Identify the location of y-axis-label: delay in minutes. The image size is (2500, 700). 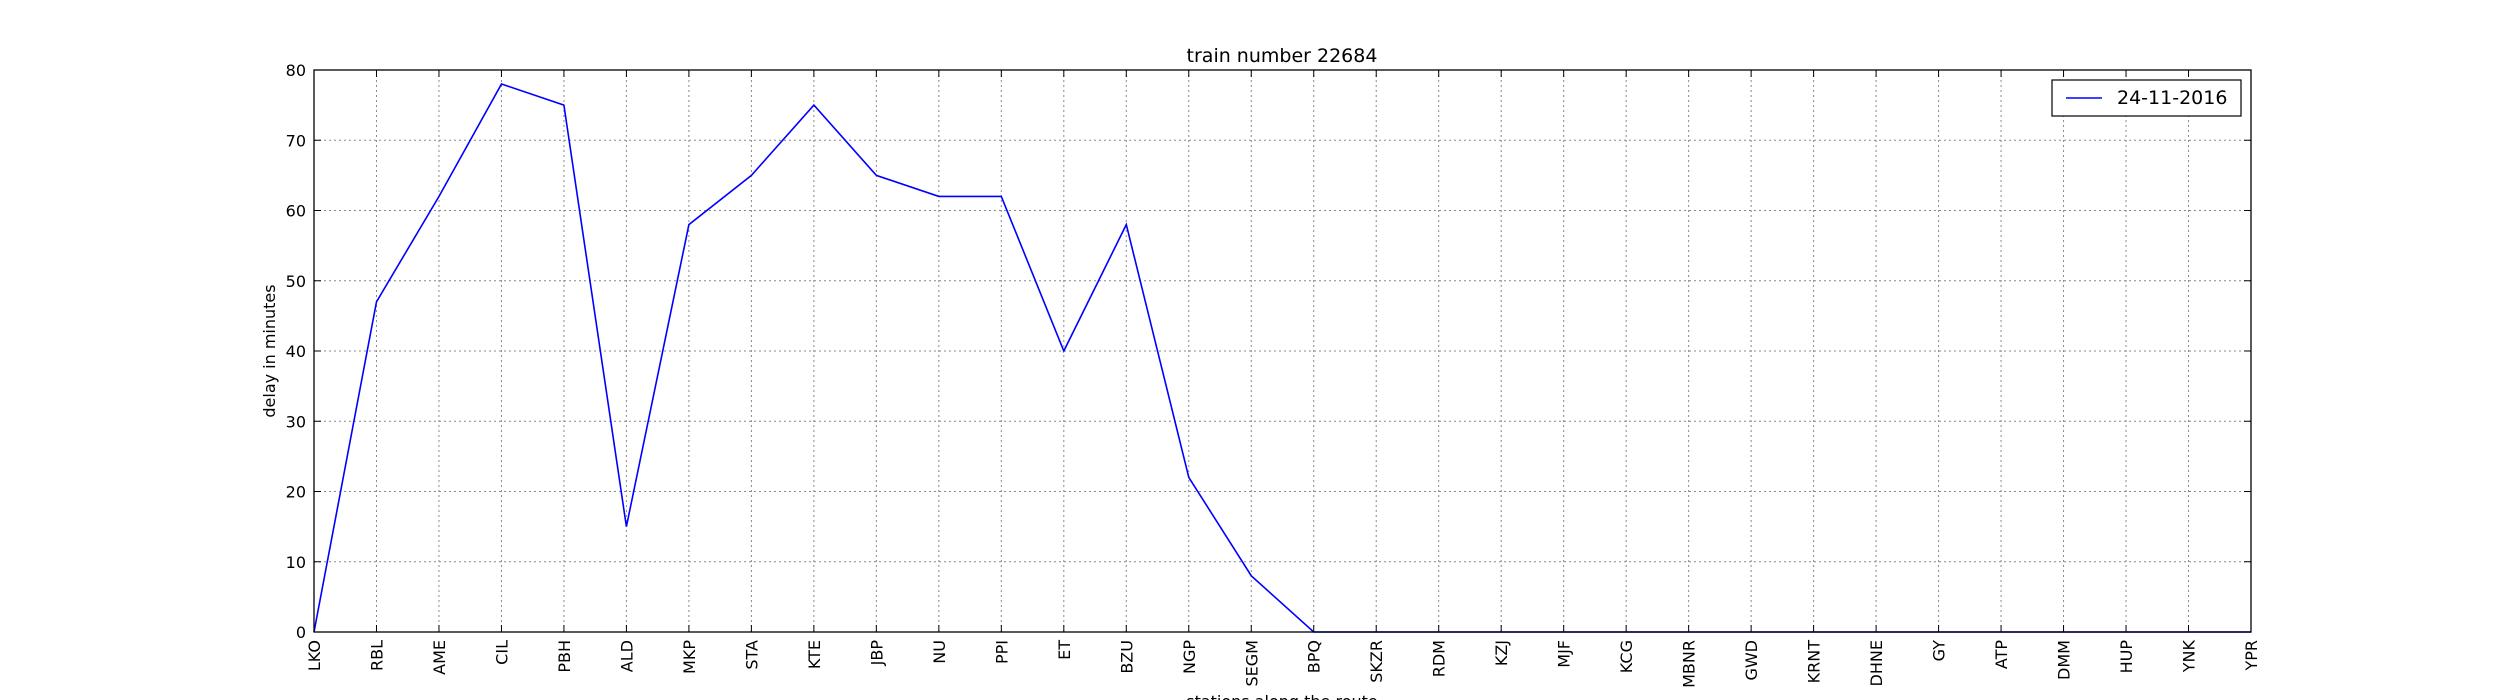
(269, 350).